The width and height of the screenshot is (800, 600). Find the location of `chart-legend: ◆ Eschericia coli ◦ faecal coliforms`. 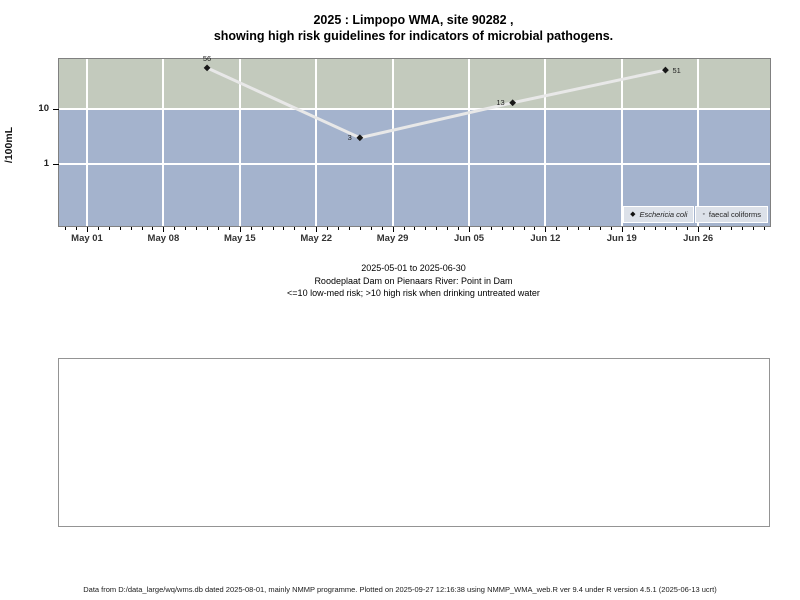

chart-legend: ◆ Eschericia coli ◦ faecal coliforms is located at coordinates (695, 214).